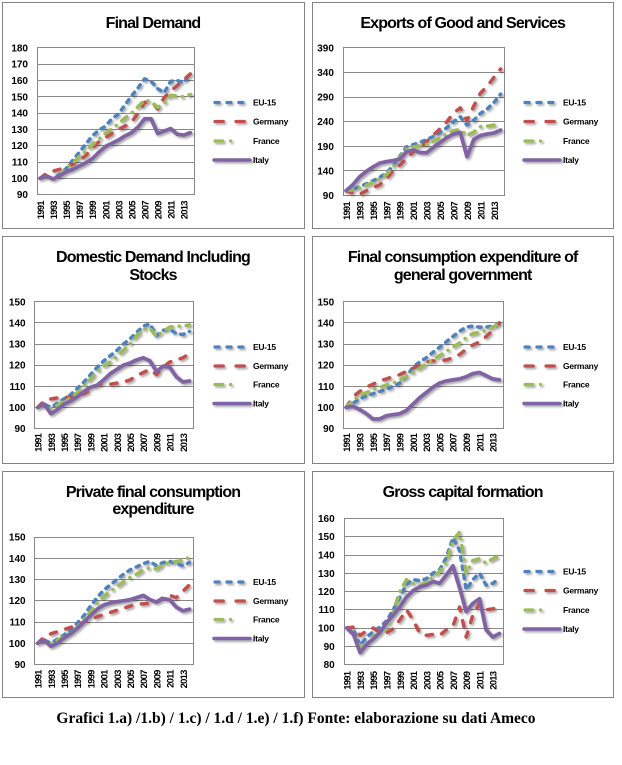 This screenshot has height=765, width=622. I want to click on svg-text: 170, so click(19, 64).